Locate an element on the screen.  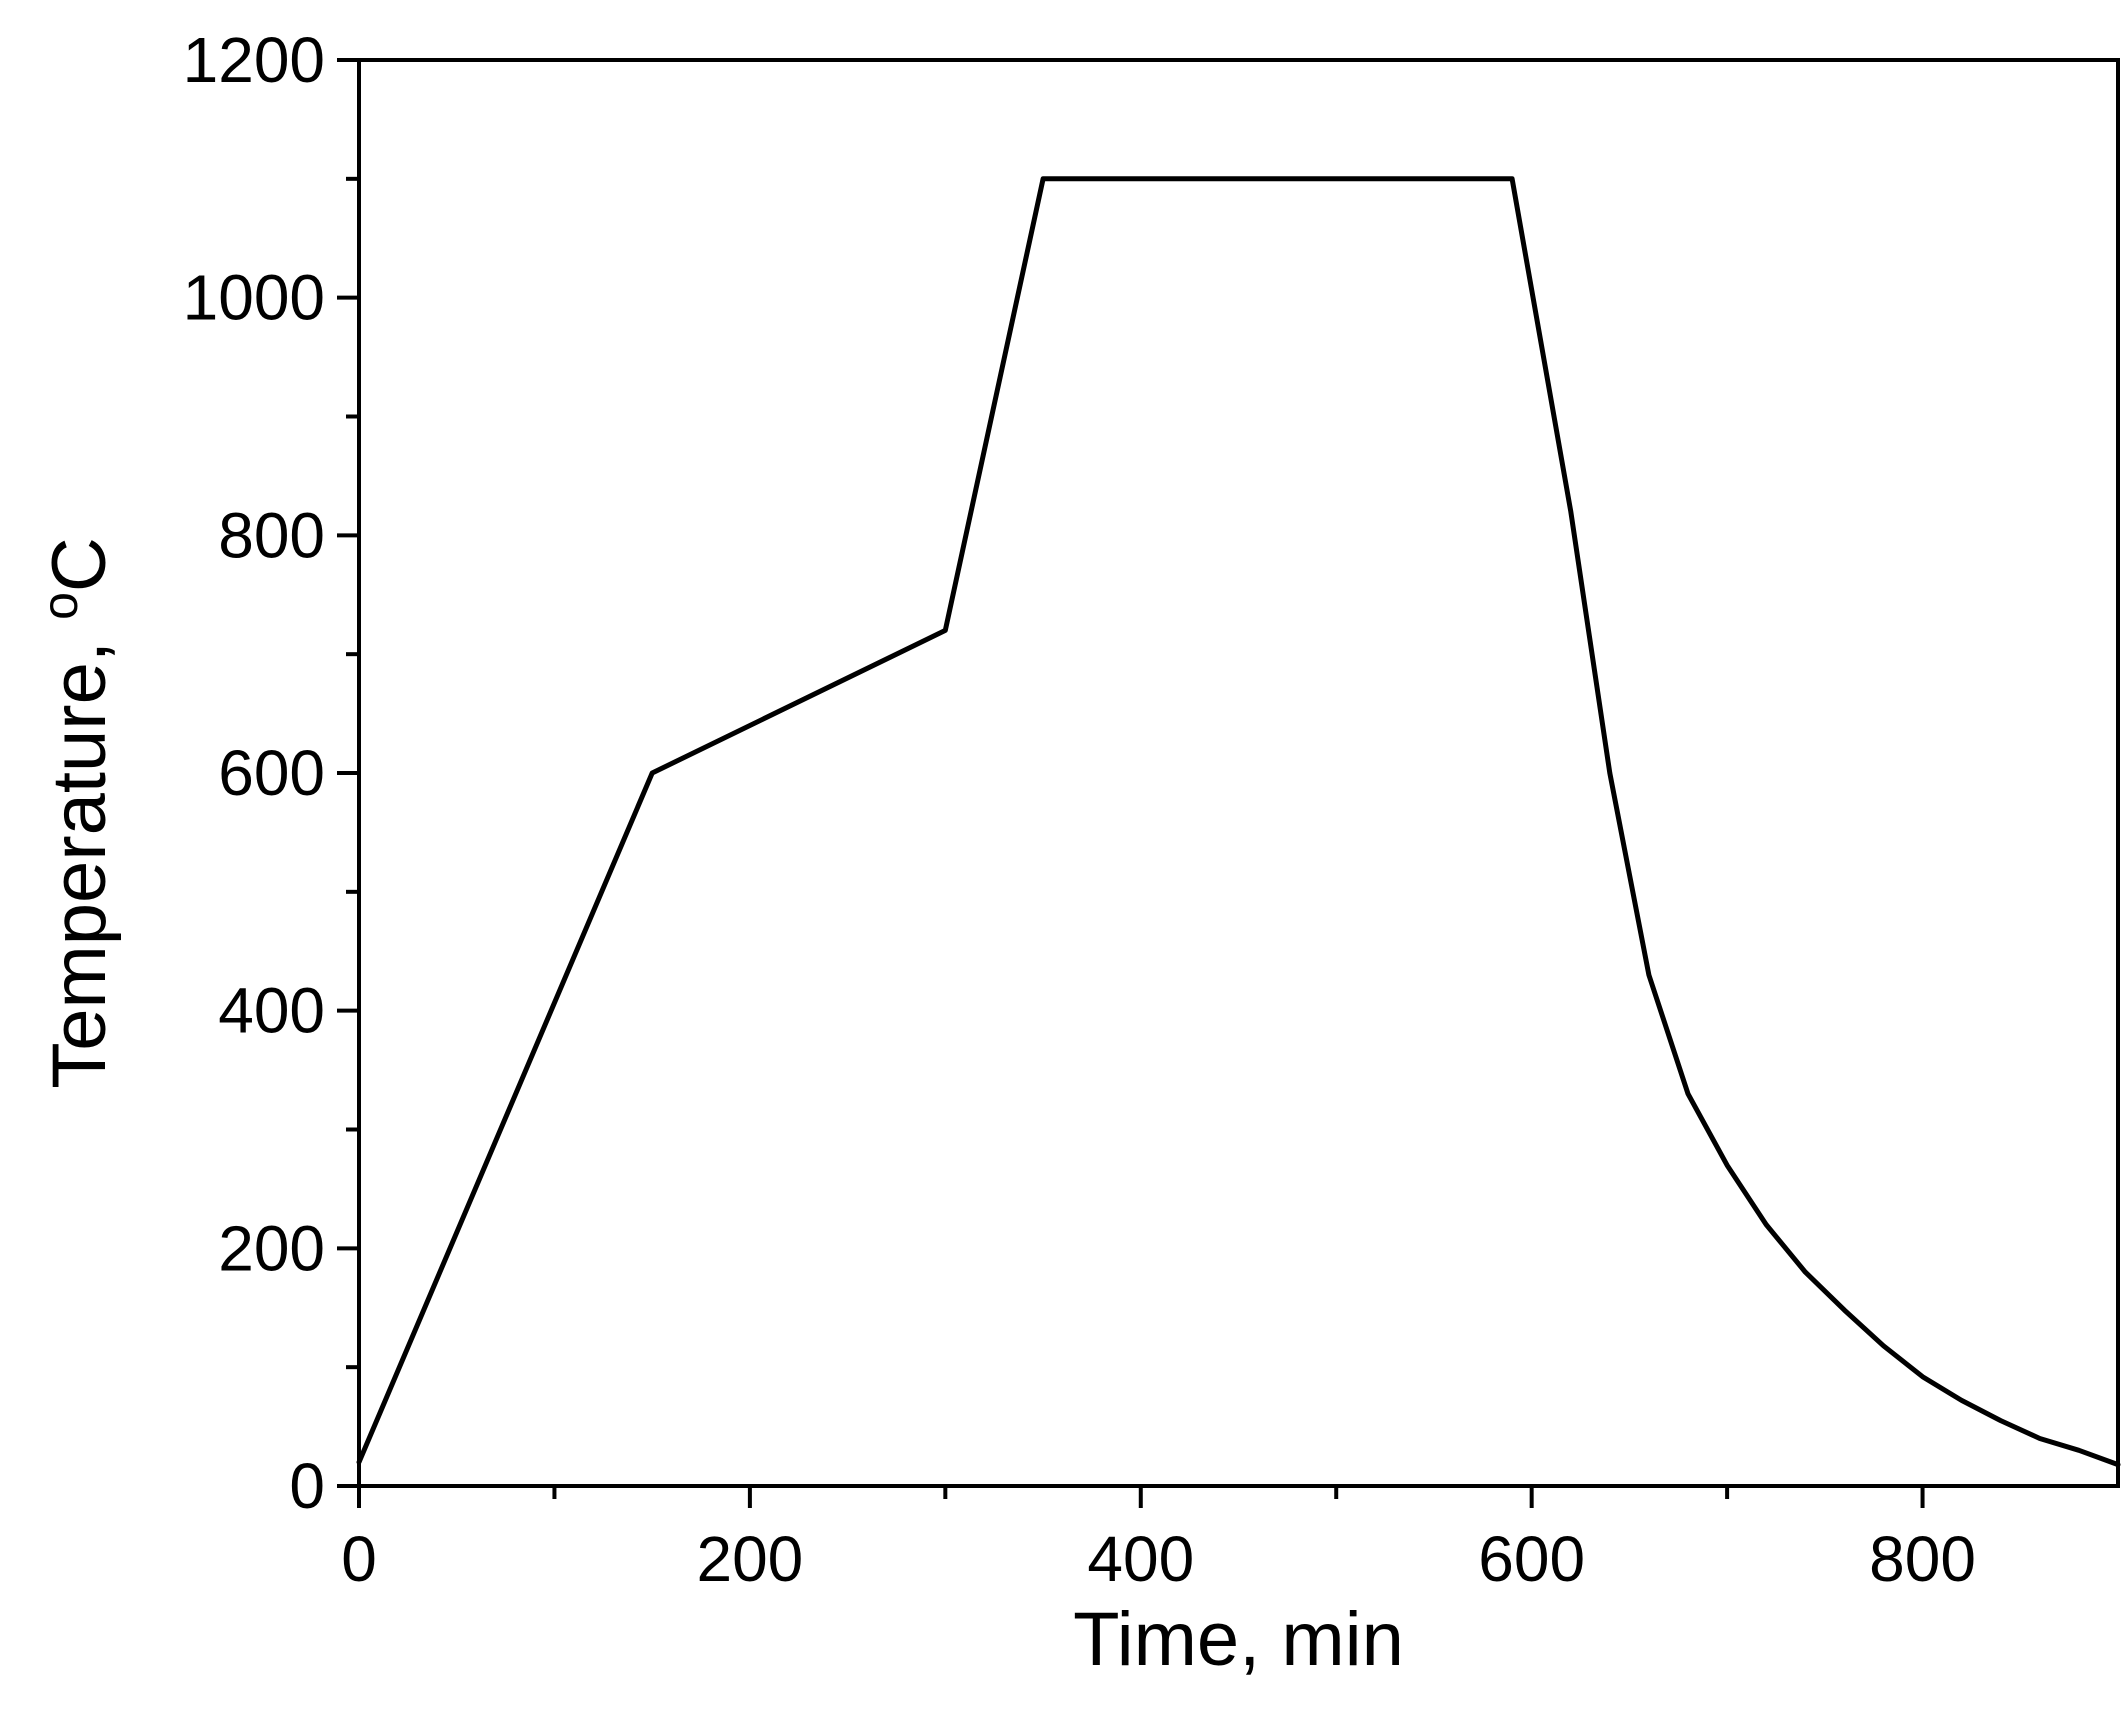
x-tick-labels: 0 200 400 600 800 is located at coordinates (1158, 1559).